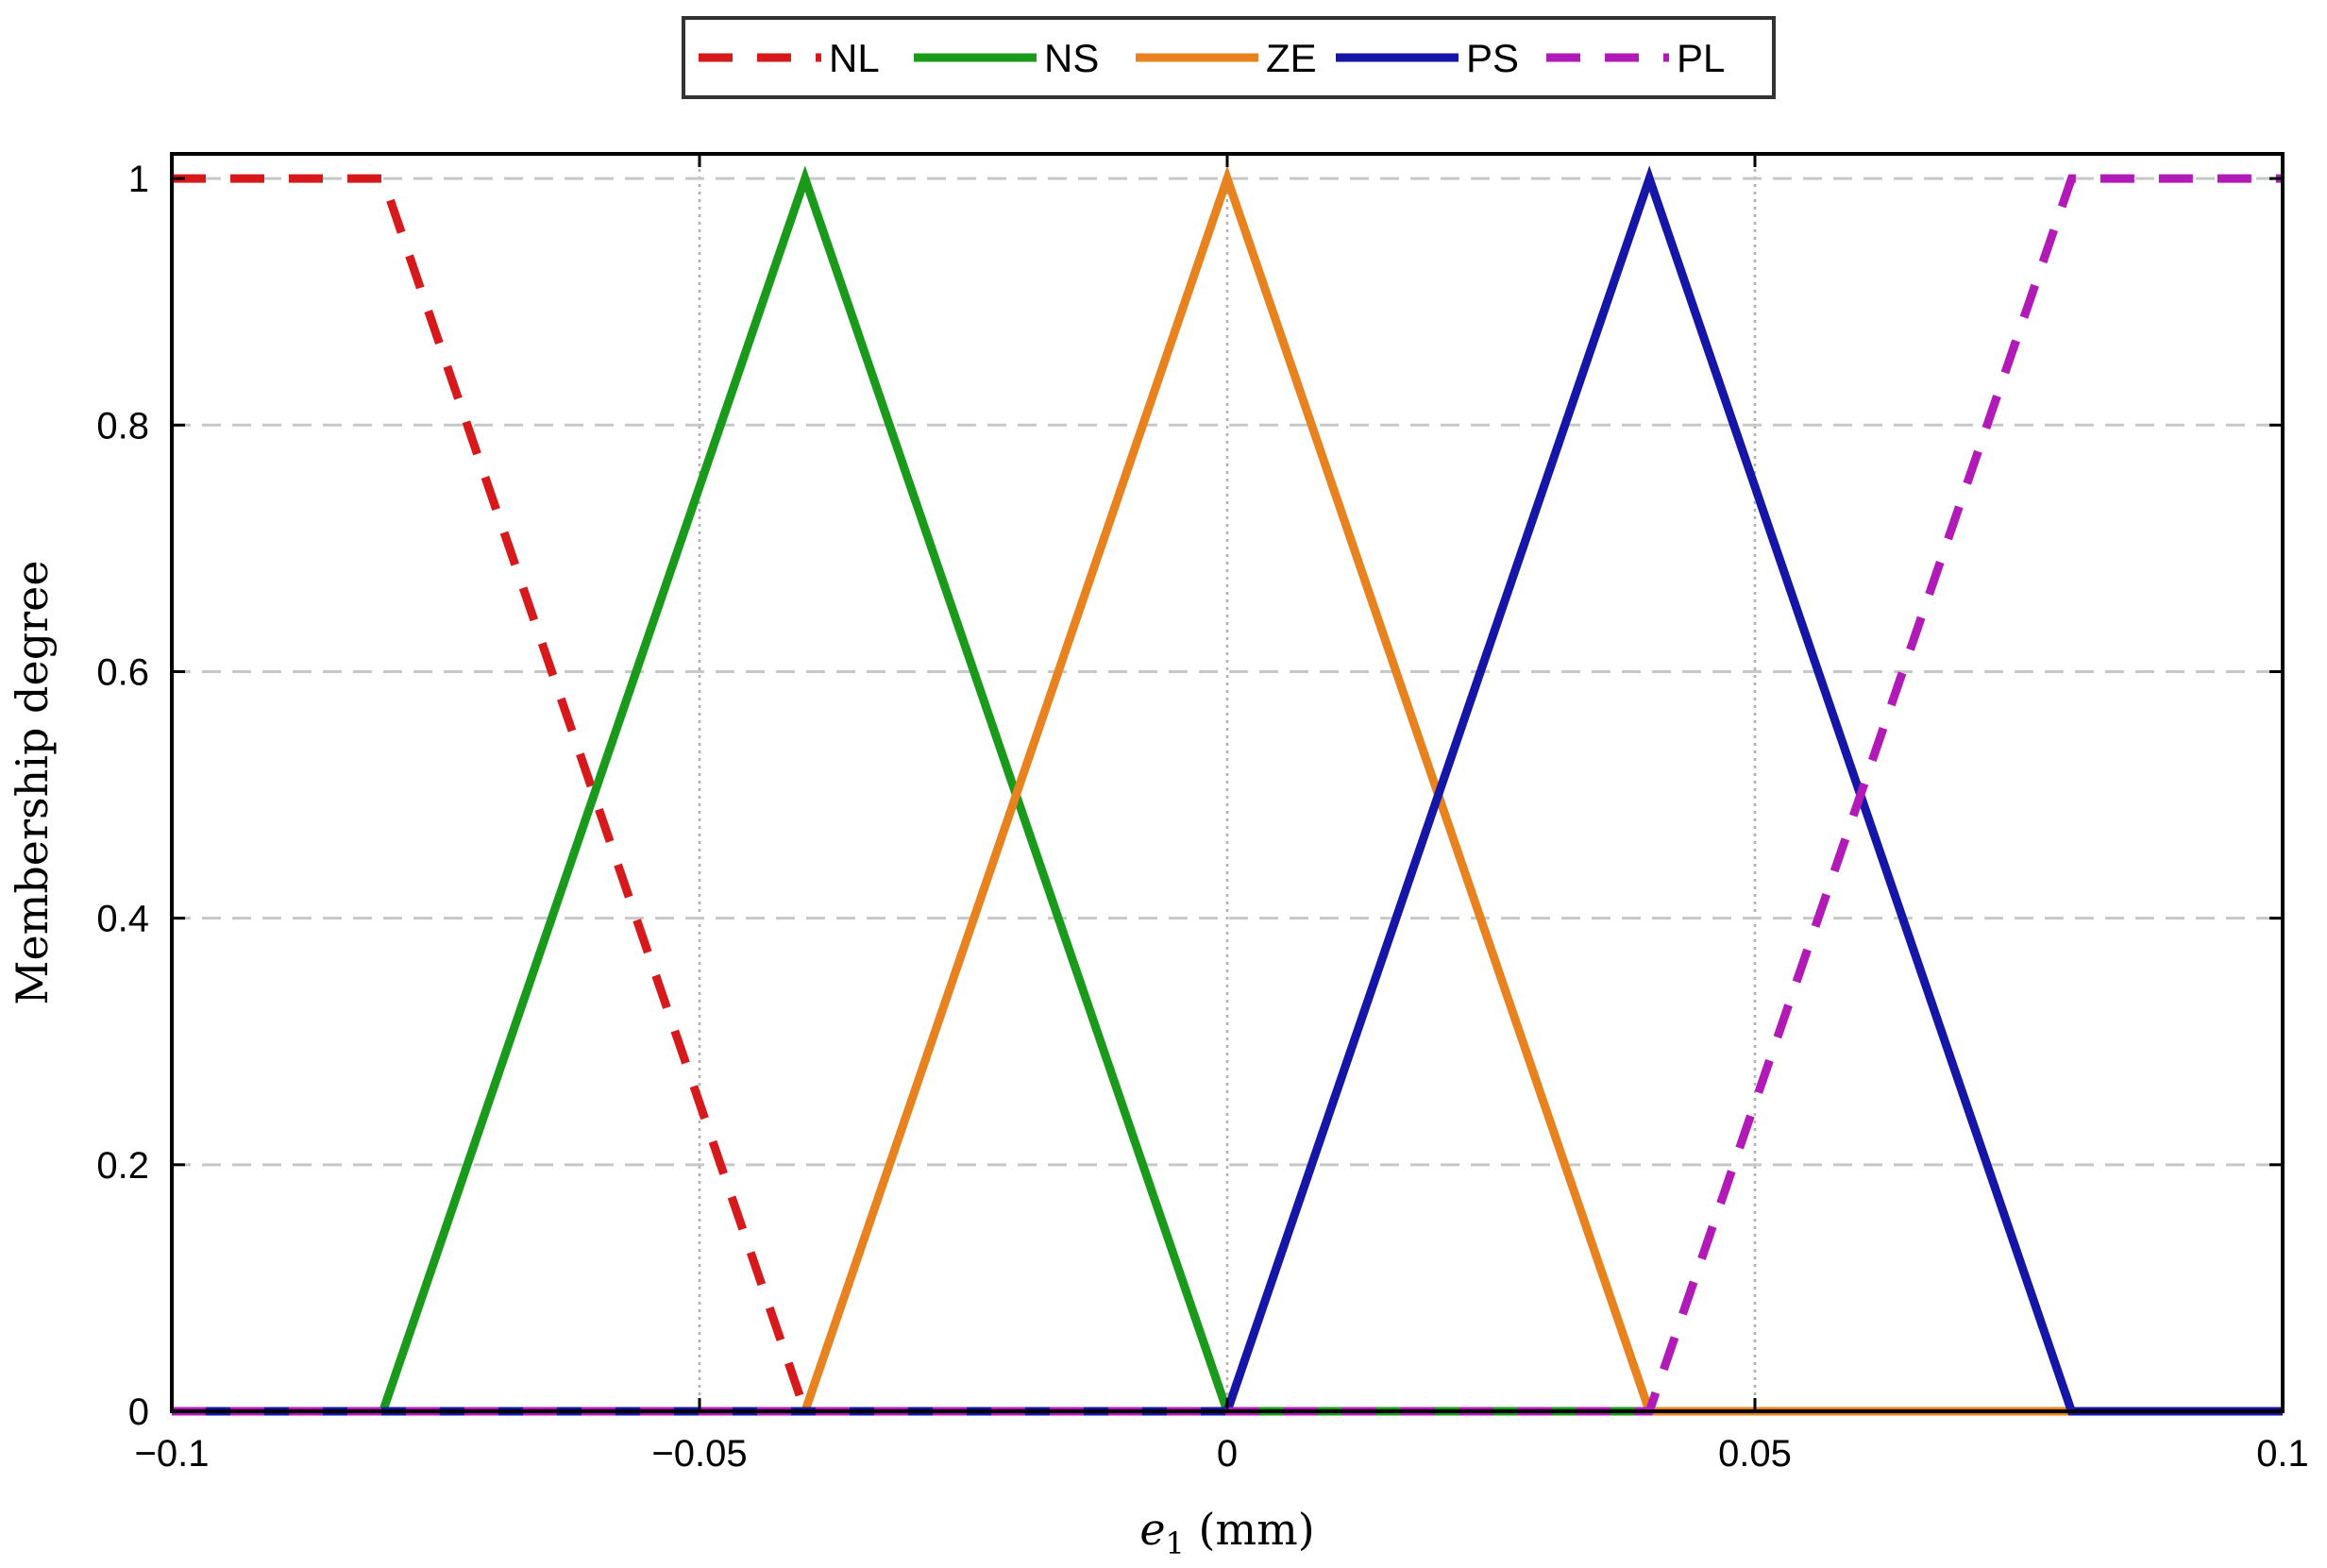 The width and height of the screenshot is (2327, 1568). I want to click on x-tick-label: 0, so click(1227, 1454).